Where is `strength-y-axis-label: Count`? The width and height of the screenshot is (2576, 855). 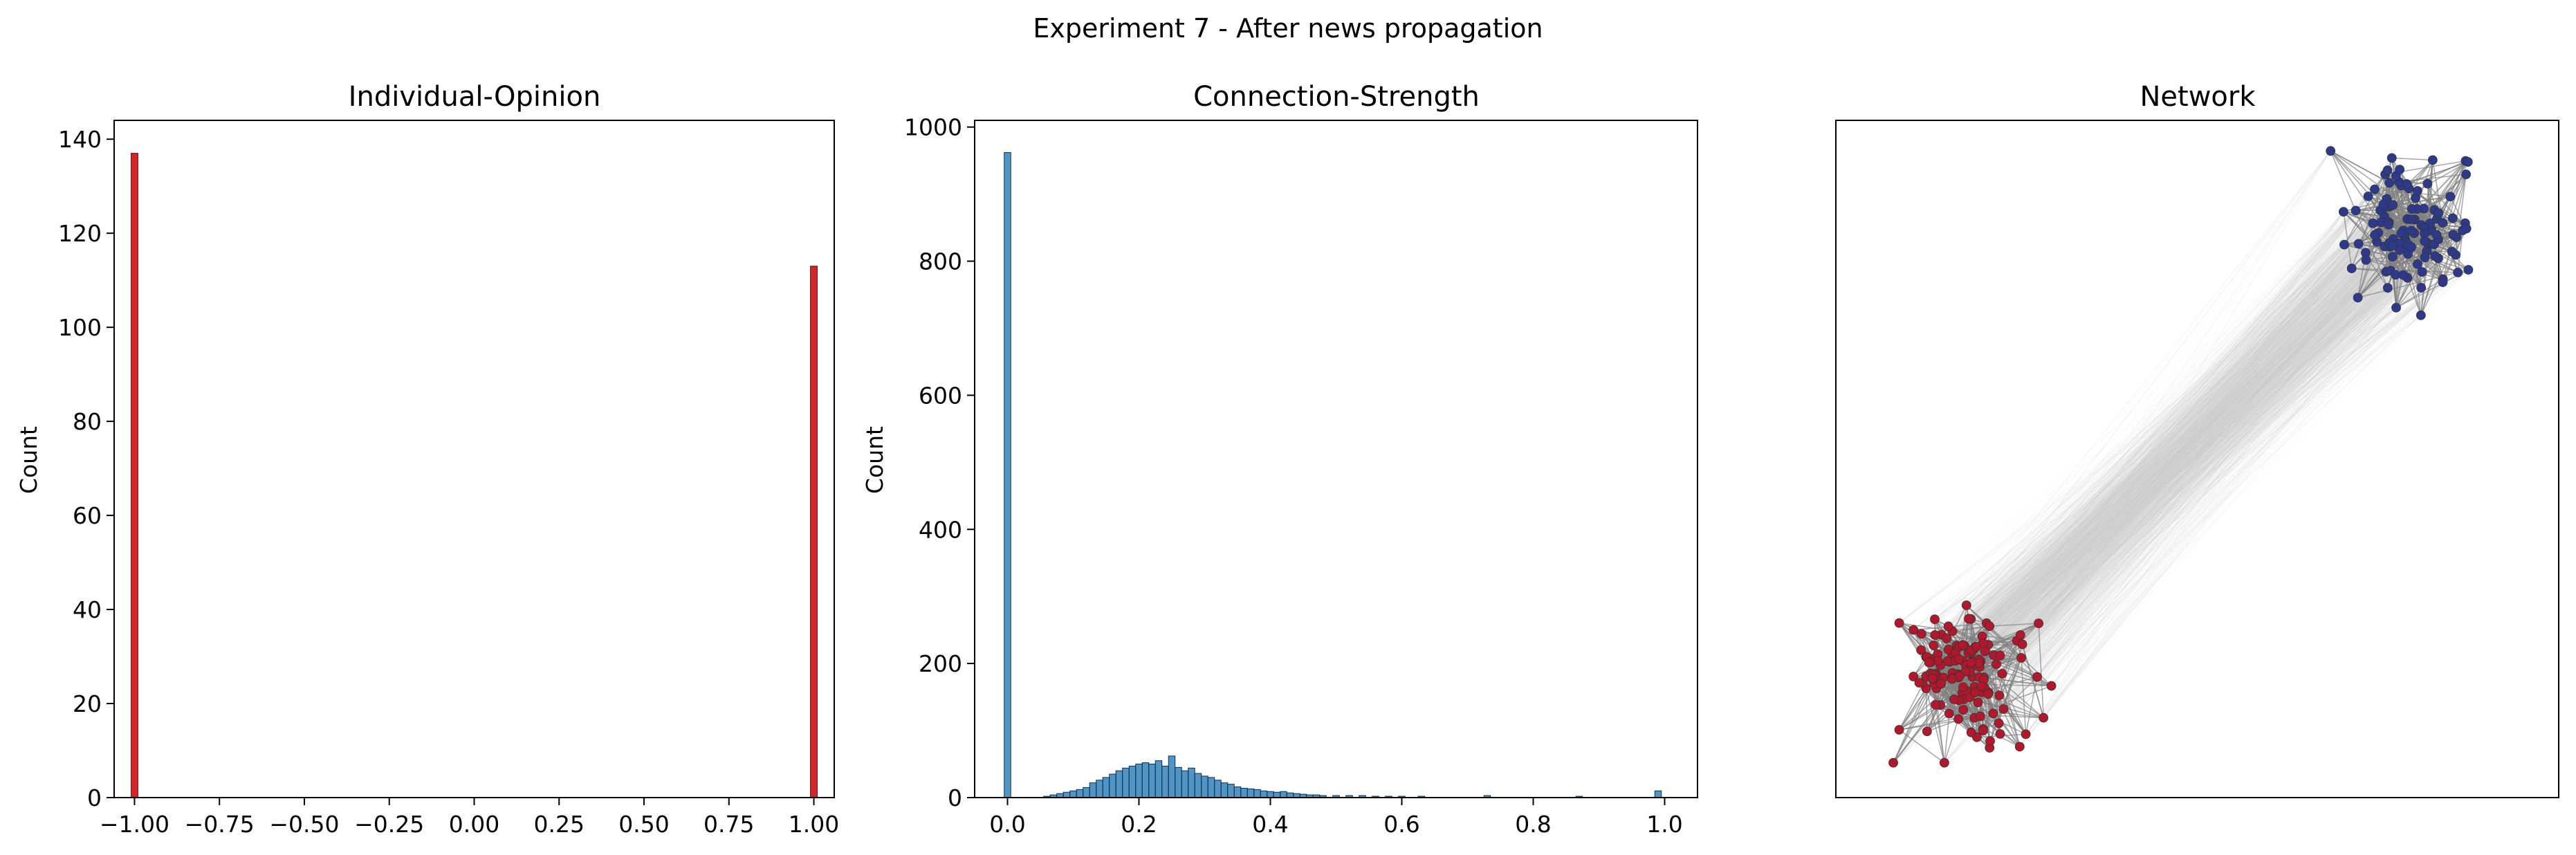 strength-y-axis-label: Count is located at coordinates (874, 460).